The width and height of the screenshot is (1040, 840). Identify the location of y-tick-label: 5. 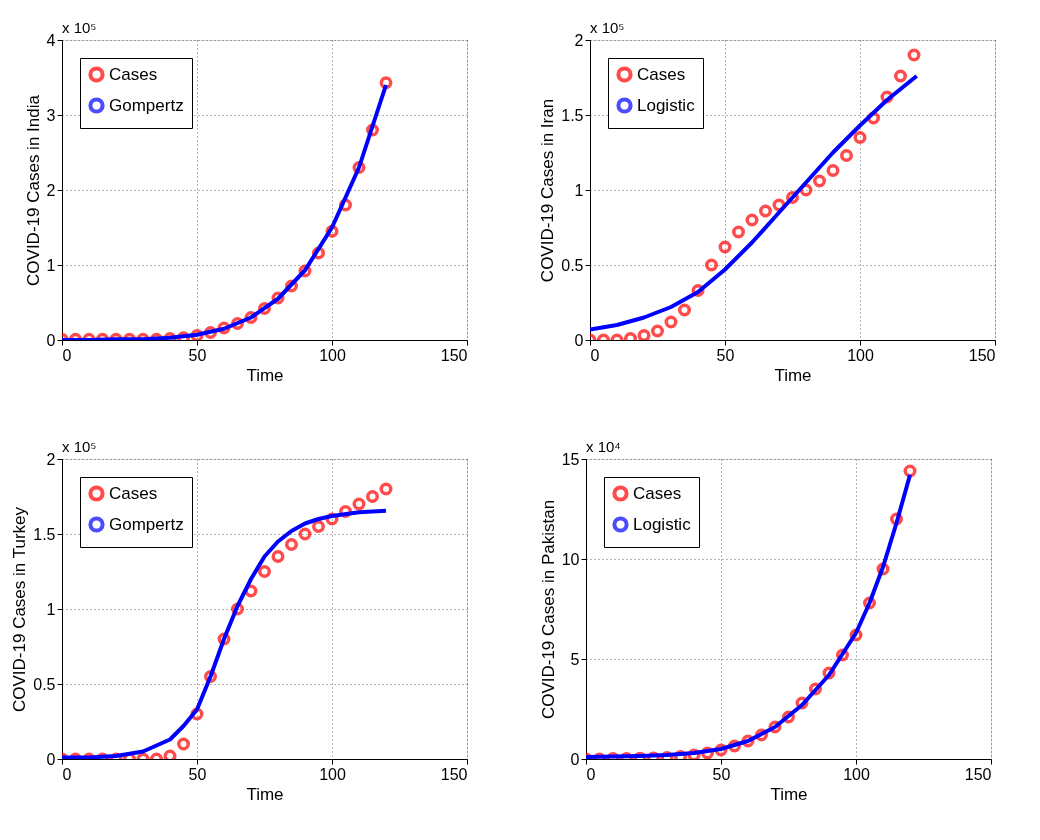
(575, 659).